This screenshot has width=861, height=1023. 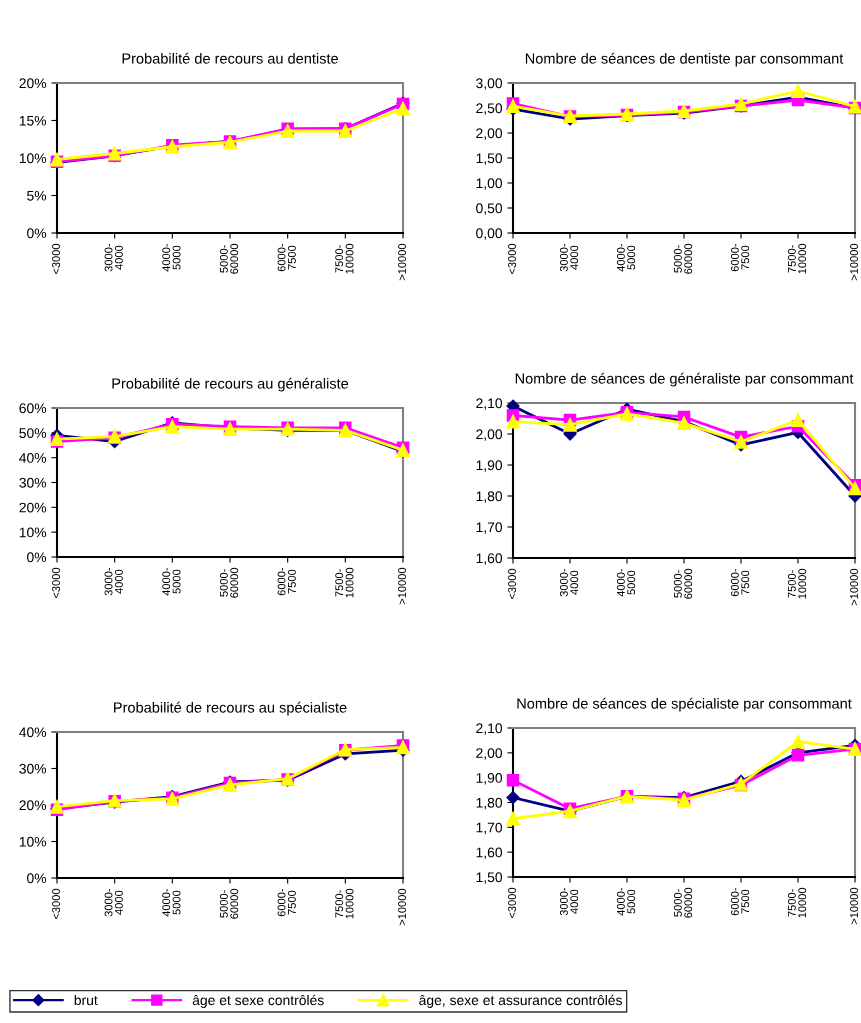 I want to click on legend-label: âge, sexe et assurance contrôlés, so click(x=520, y=1001).